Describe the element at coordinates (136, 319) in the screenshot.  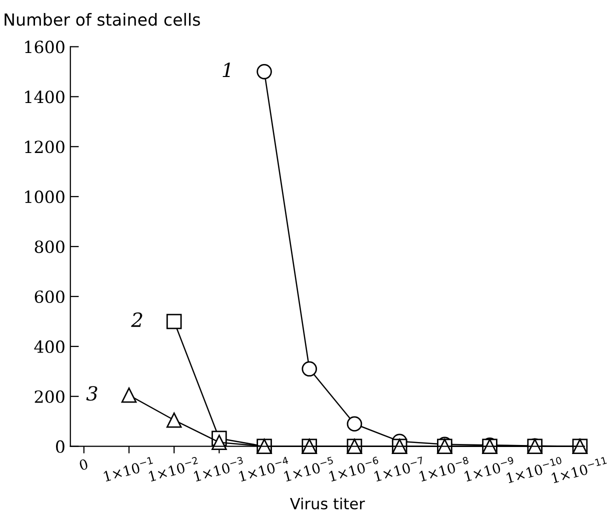
I see `series-label: 2` at that location.